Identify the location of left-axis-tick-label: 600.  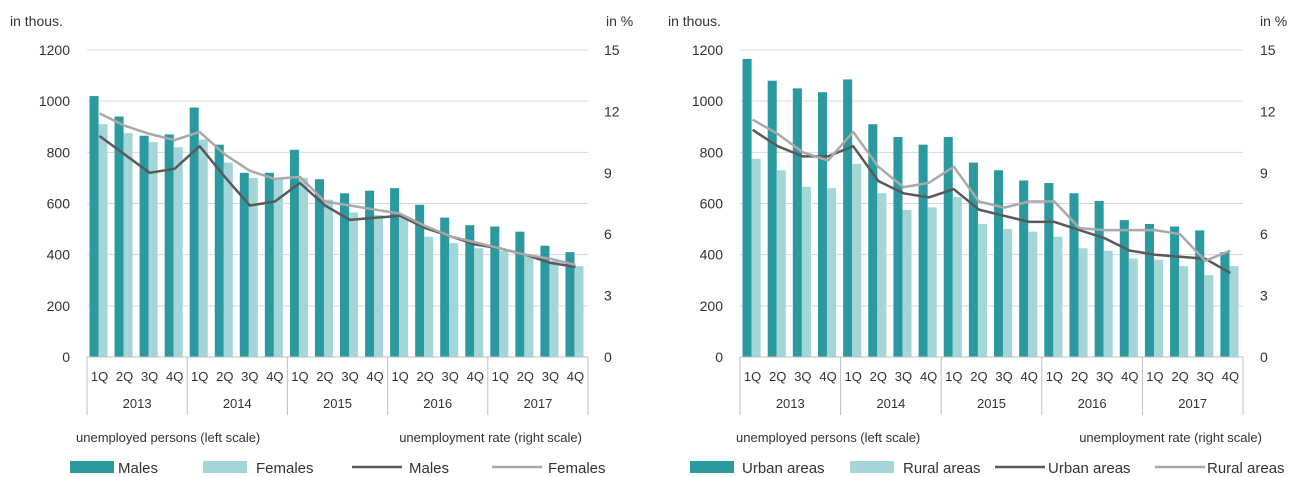
(59, 204).